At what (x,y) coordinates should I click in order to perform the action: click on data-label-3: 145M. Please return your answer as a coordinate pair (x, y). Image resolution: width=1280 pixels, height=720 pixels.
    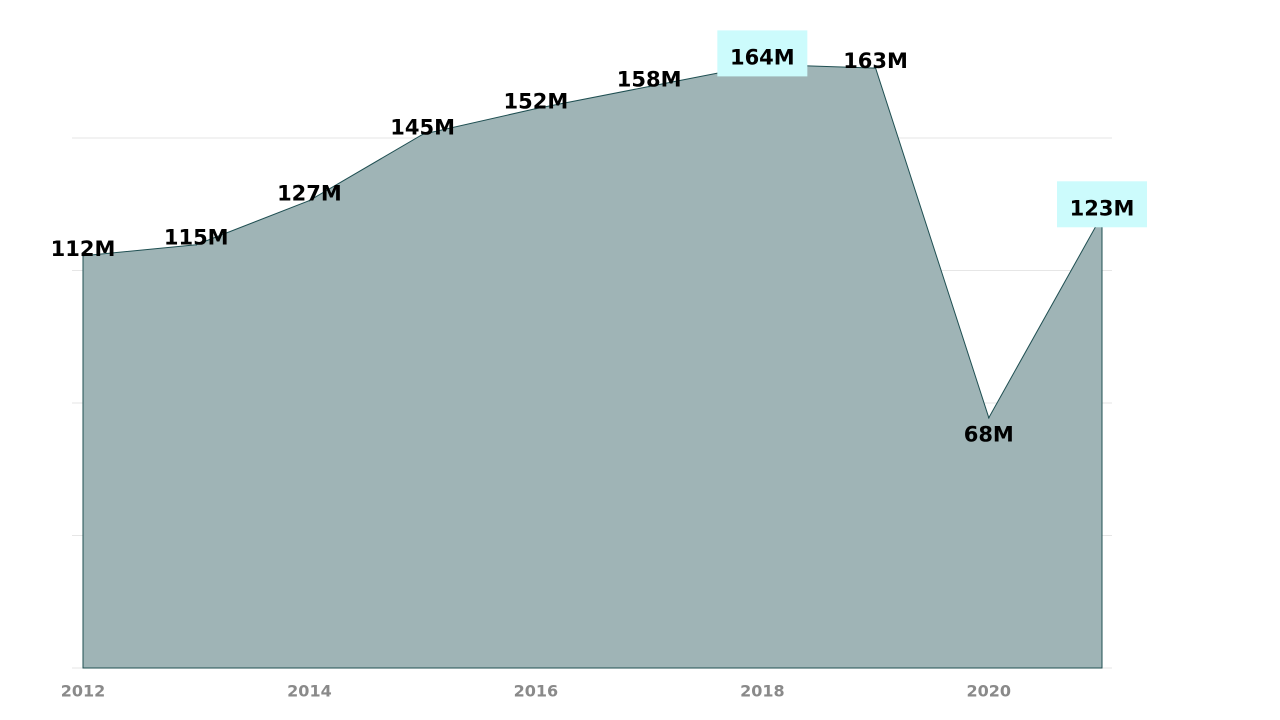
    Looking at the image, I should click on (422, 127).